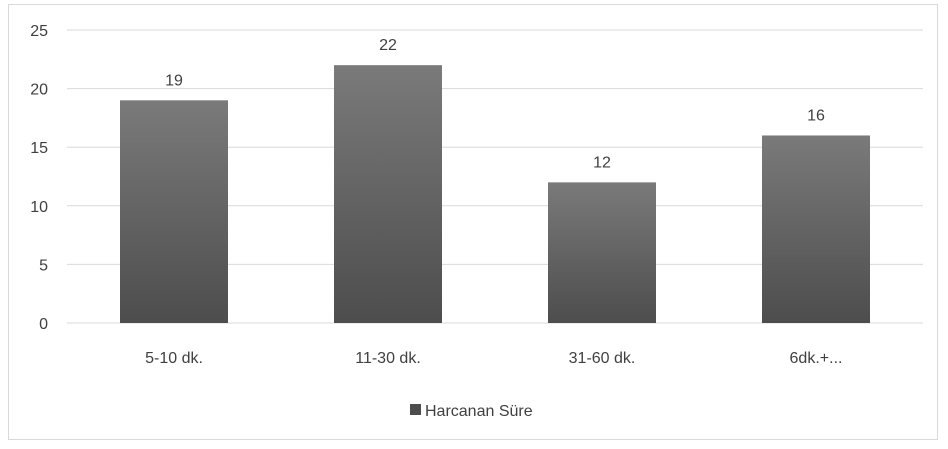 This screenshot has width=948, height=449. What do you see at coordinates (388, 45) in the screenshot?
I see `data-label: 22` at bounding box center [388, 45].